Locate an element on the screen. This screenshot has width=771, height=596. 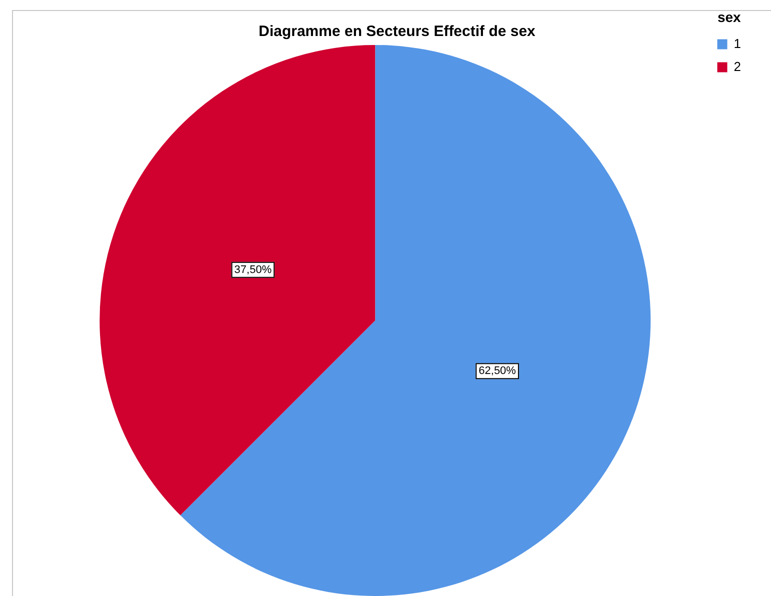
data-label: 62,50% is located at coordinates (497, 371).